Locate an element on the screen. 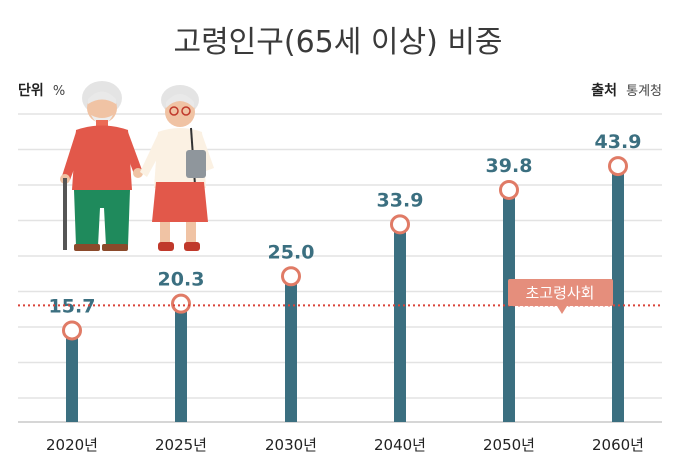 The height and width of the screenshot is (466, 677). threshold-callout: 초고령사회 is located at coordinates (560, 296).